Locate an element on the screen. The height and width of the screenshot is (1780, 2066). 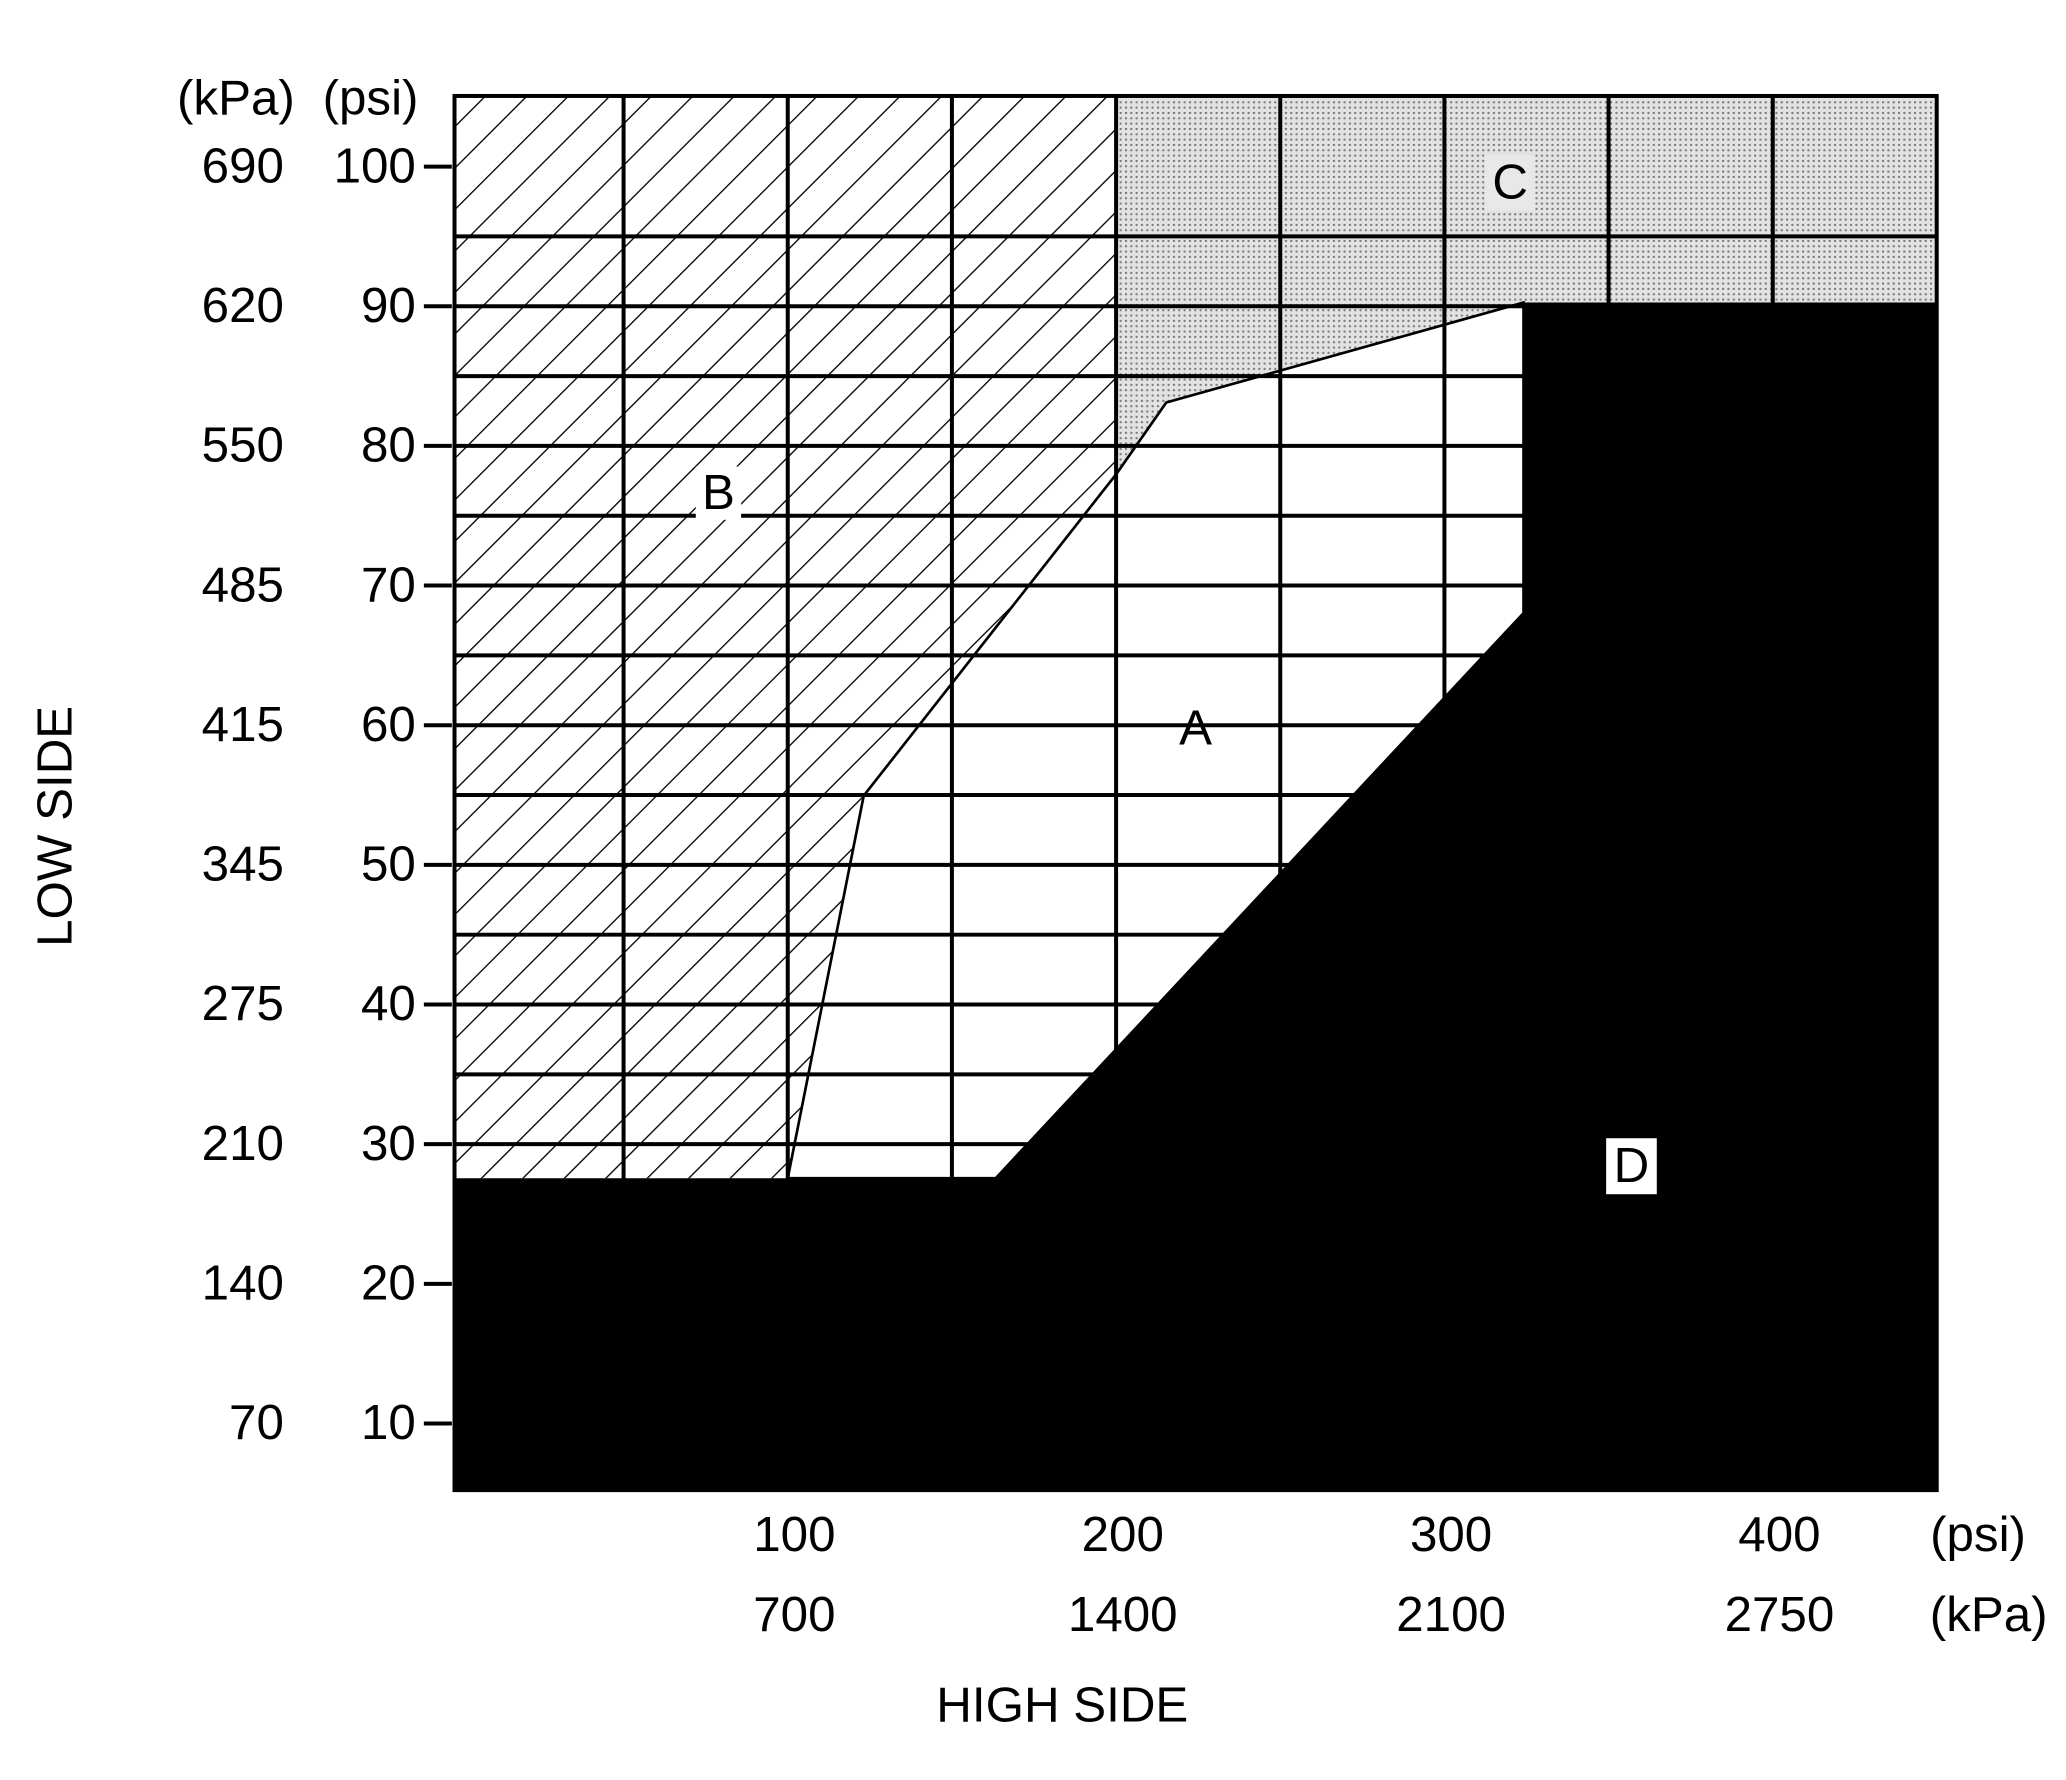
region-d-label: D is located at coordinates (1632, 1165).